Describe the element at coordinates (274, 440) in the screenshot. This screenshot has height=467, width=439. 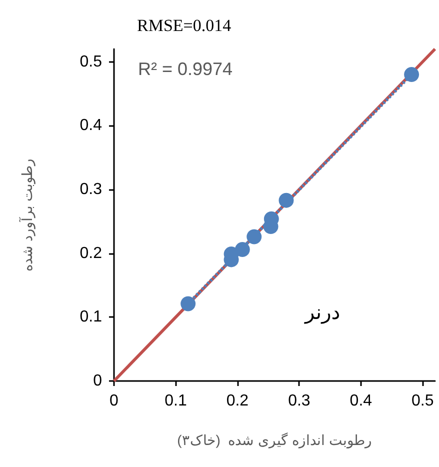
I see `x-axis-title: رطوبت اندازه گیری شده (خاک۳)` at that location.